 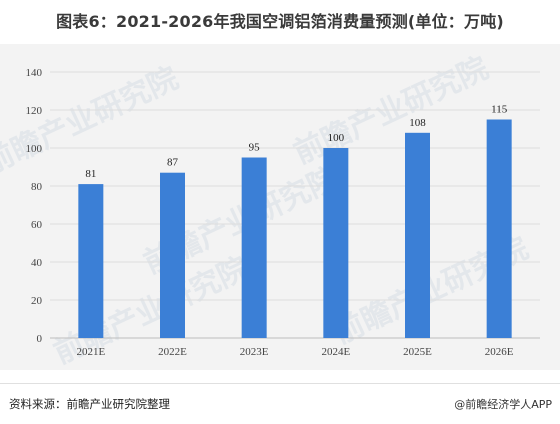 I want to click on credit-label: @前瞻经济学人APP, so click(x=503, y=404).